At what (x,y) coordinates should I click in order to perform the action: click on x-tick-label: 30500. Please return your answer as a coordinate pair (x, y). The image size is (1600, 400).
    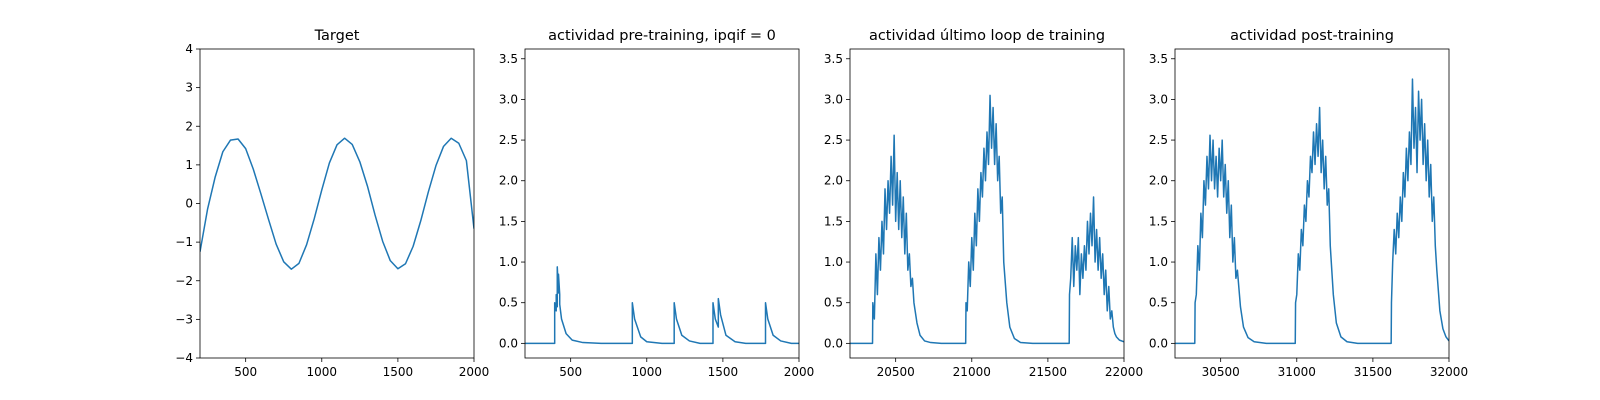
    Looking at the image, I should click on (1221, 372).